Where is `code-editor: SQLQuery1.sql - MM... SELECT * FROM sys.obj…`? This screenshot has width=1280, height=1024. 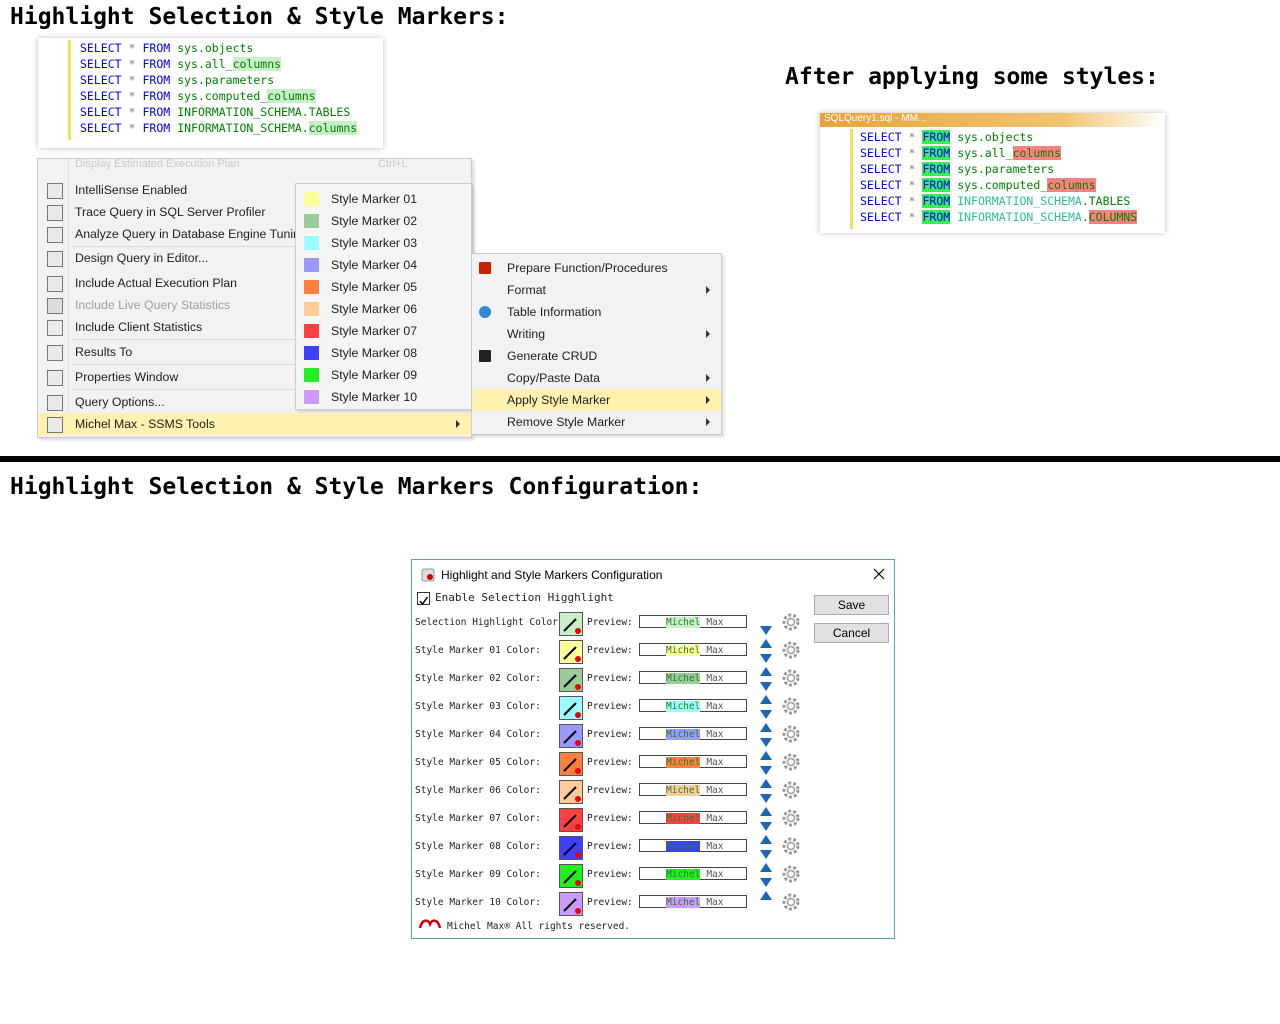
code-editor: SQLQuery1.sql - MM... SELECT * FROM sys.obj… is located at coordinates (992, 173).